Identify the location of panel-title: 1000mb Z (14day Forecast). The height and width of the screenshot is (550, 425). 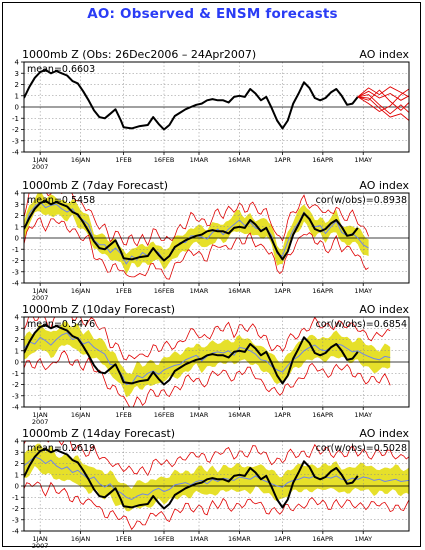
(98, 433).